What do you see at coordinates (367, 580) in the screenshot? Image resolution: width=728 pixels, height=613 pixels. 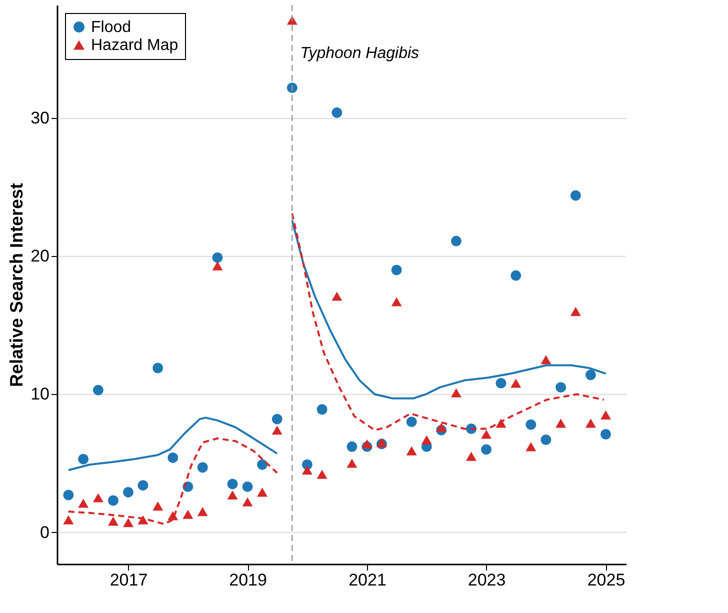 I see `x-tick-label: 2021` at bounding box center [367, 580].